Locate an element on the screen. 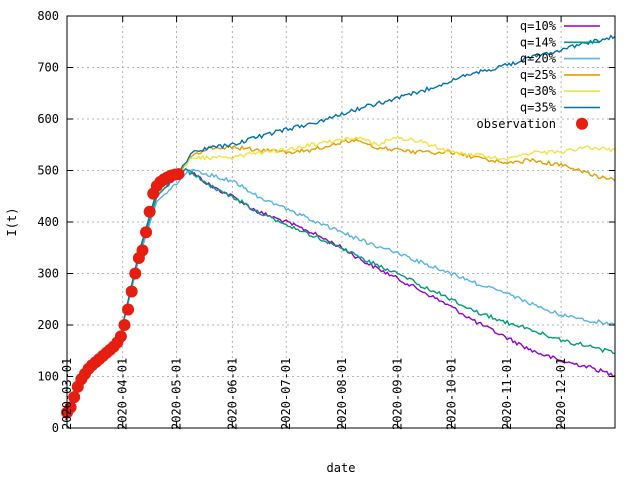 The width and height of the screenshot is (640, 480). x-tick-label: 2020-12-01 is located at coordinates (561, 394).